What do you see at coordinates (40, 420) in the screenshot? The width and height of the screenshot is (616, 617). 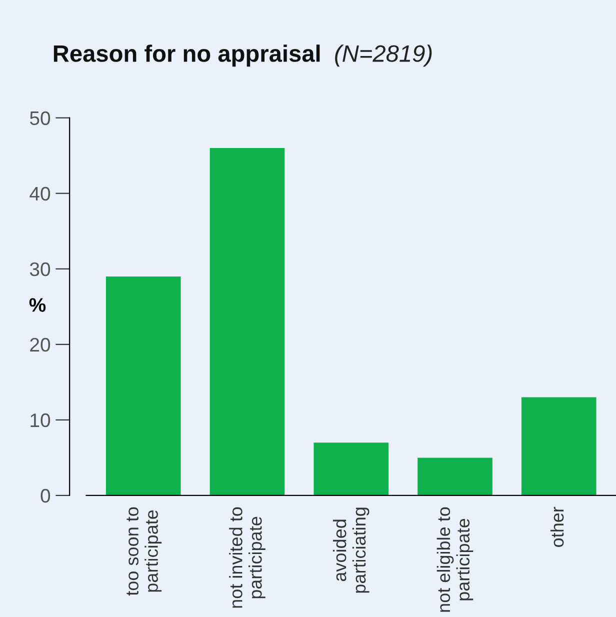 I see `y-tick-label: 10` at bounding box center [40, 420].